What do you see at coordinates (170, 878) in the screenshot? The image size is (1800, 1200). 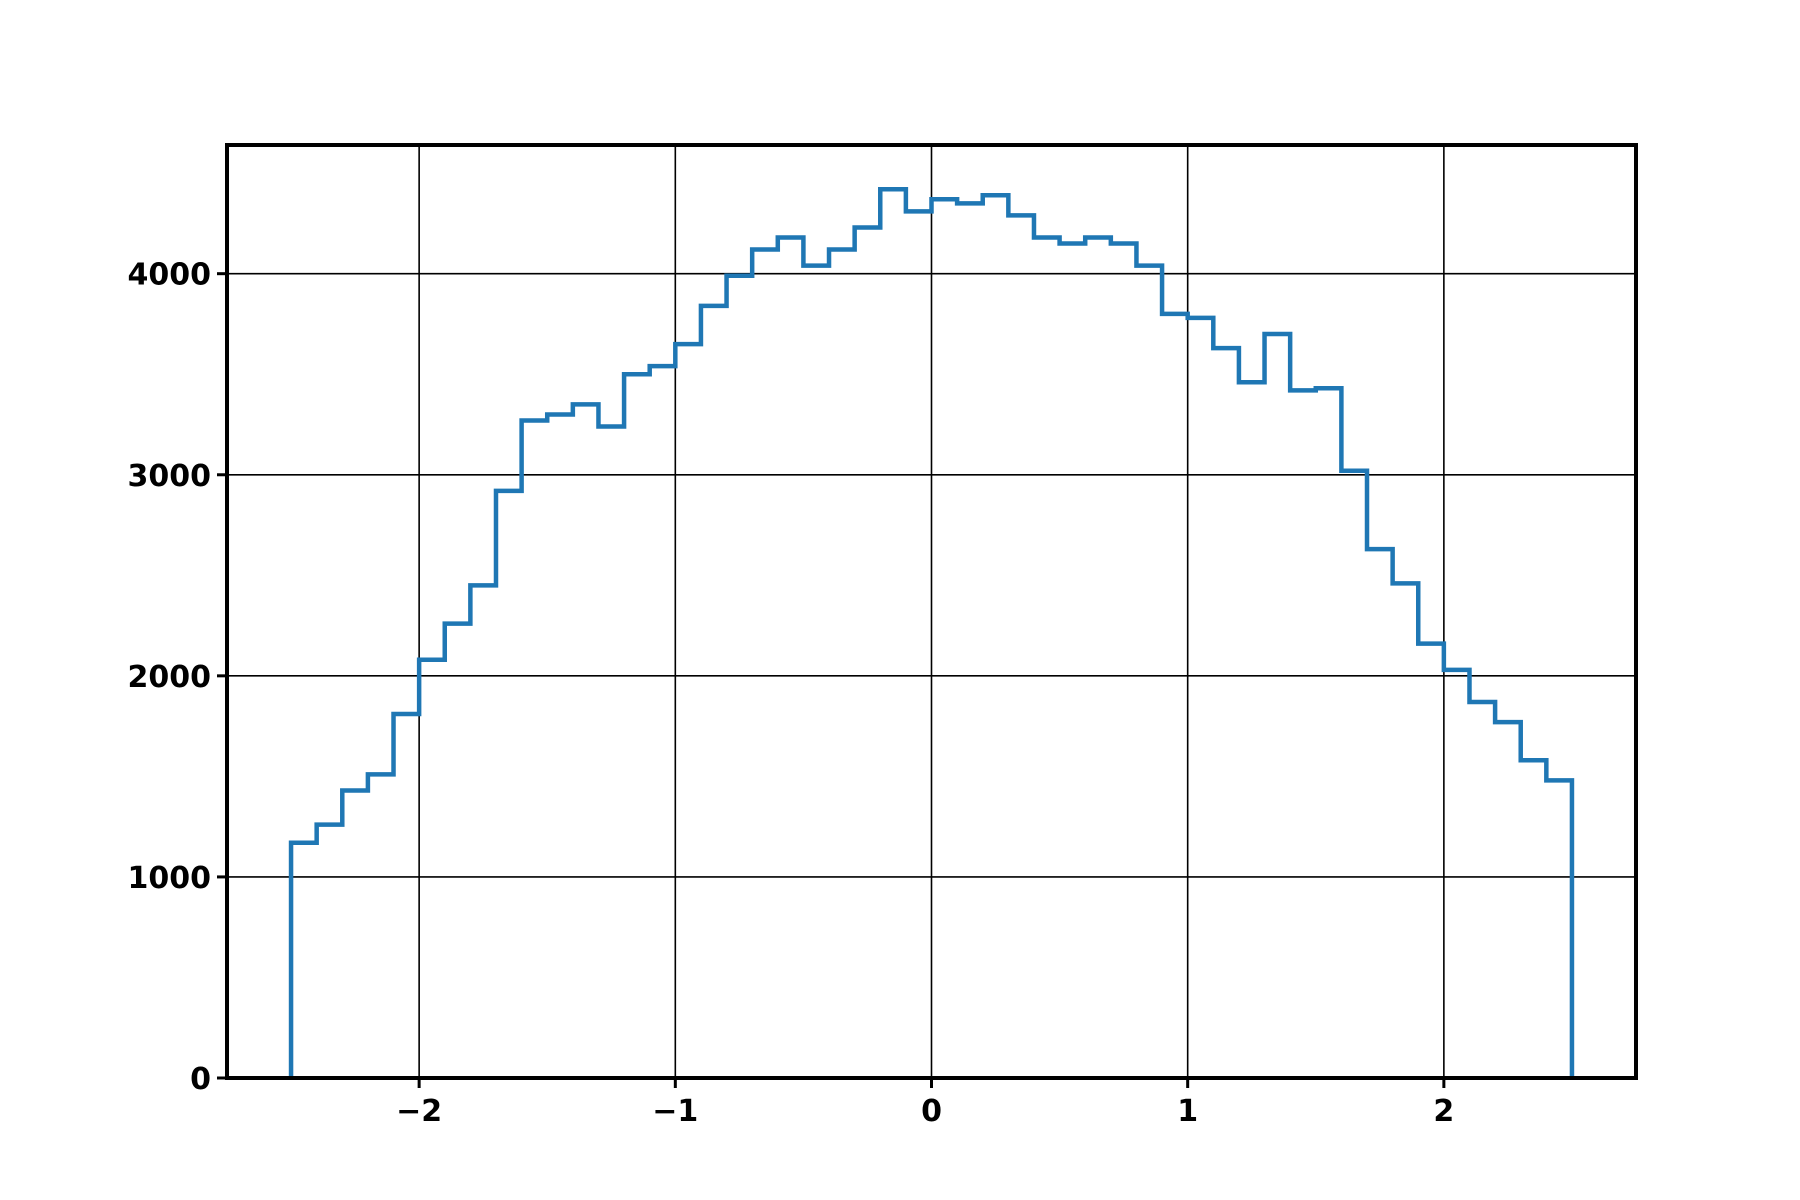 I see `y-tick-label: 1000` at bounding box center [170, 878].